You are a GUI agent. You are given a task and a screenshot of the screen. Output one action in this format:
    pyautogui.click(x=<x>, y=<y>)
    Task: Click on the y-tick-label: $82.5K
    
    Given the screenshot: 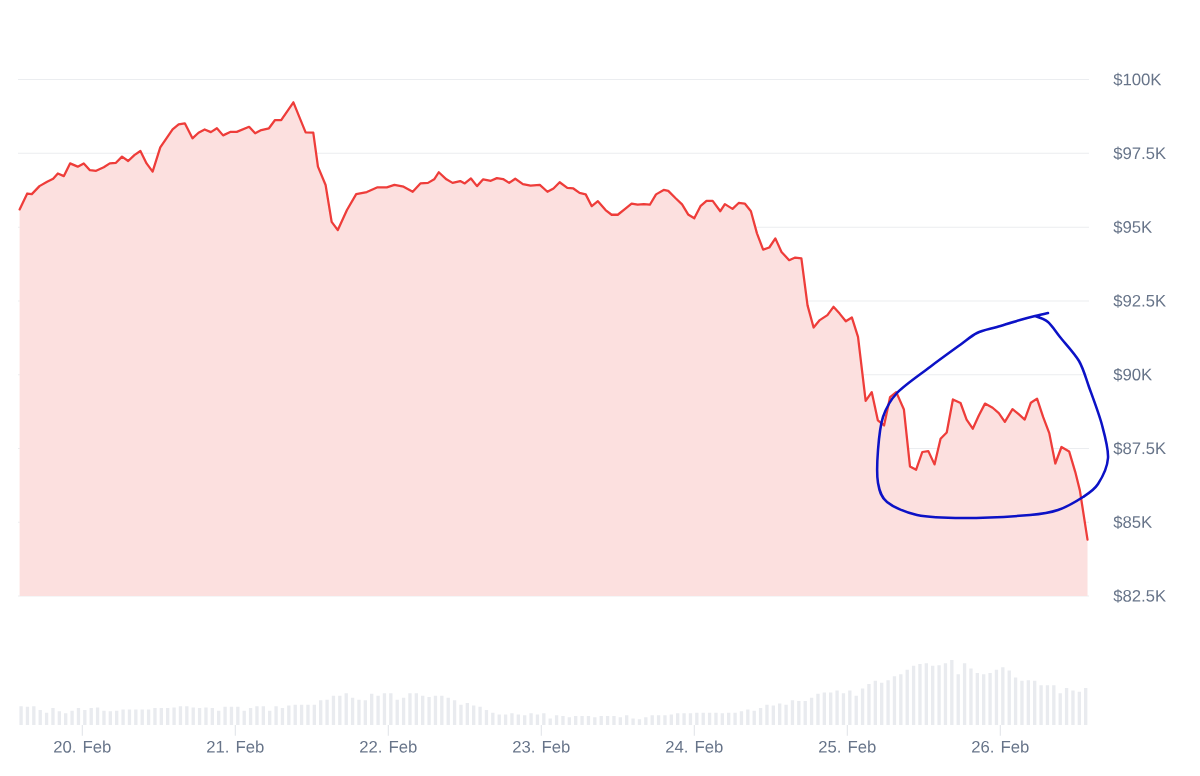 What is the action you would take?
    pyautogui.click(x=1139, y=596)
    